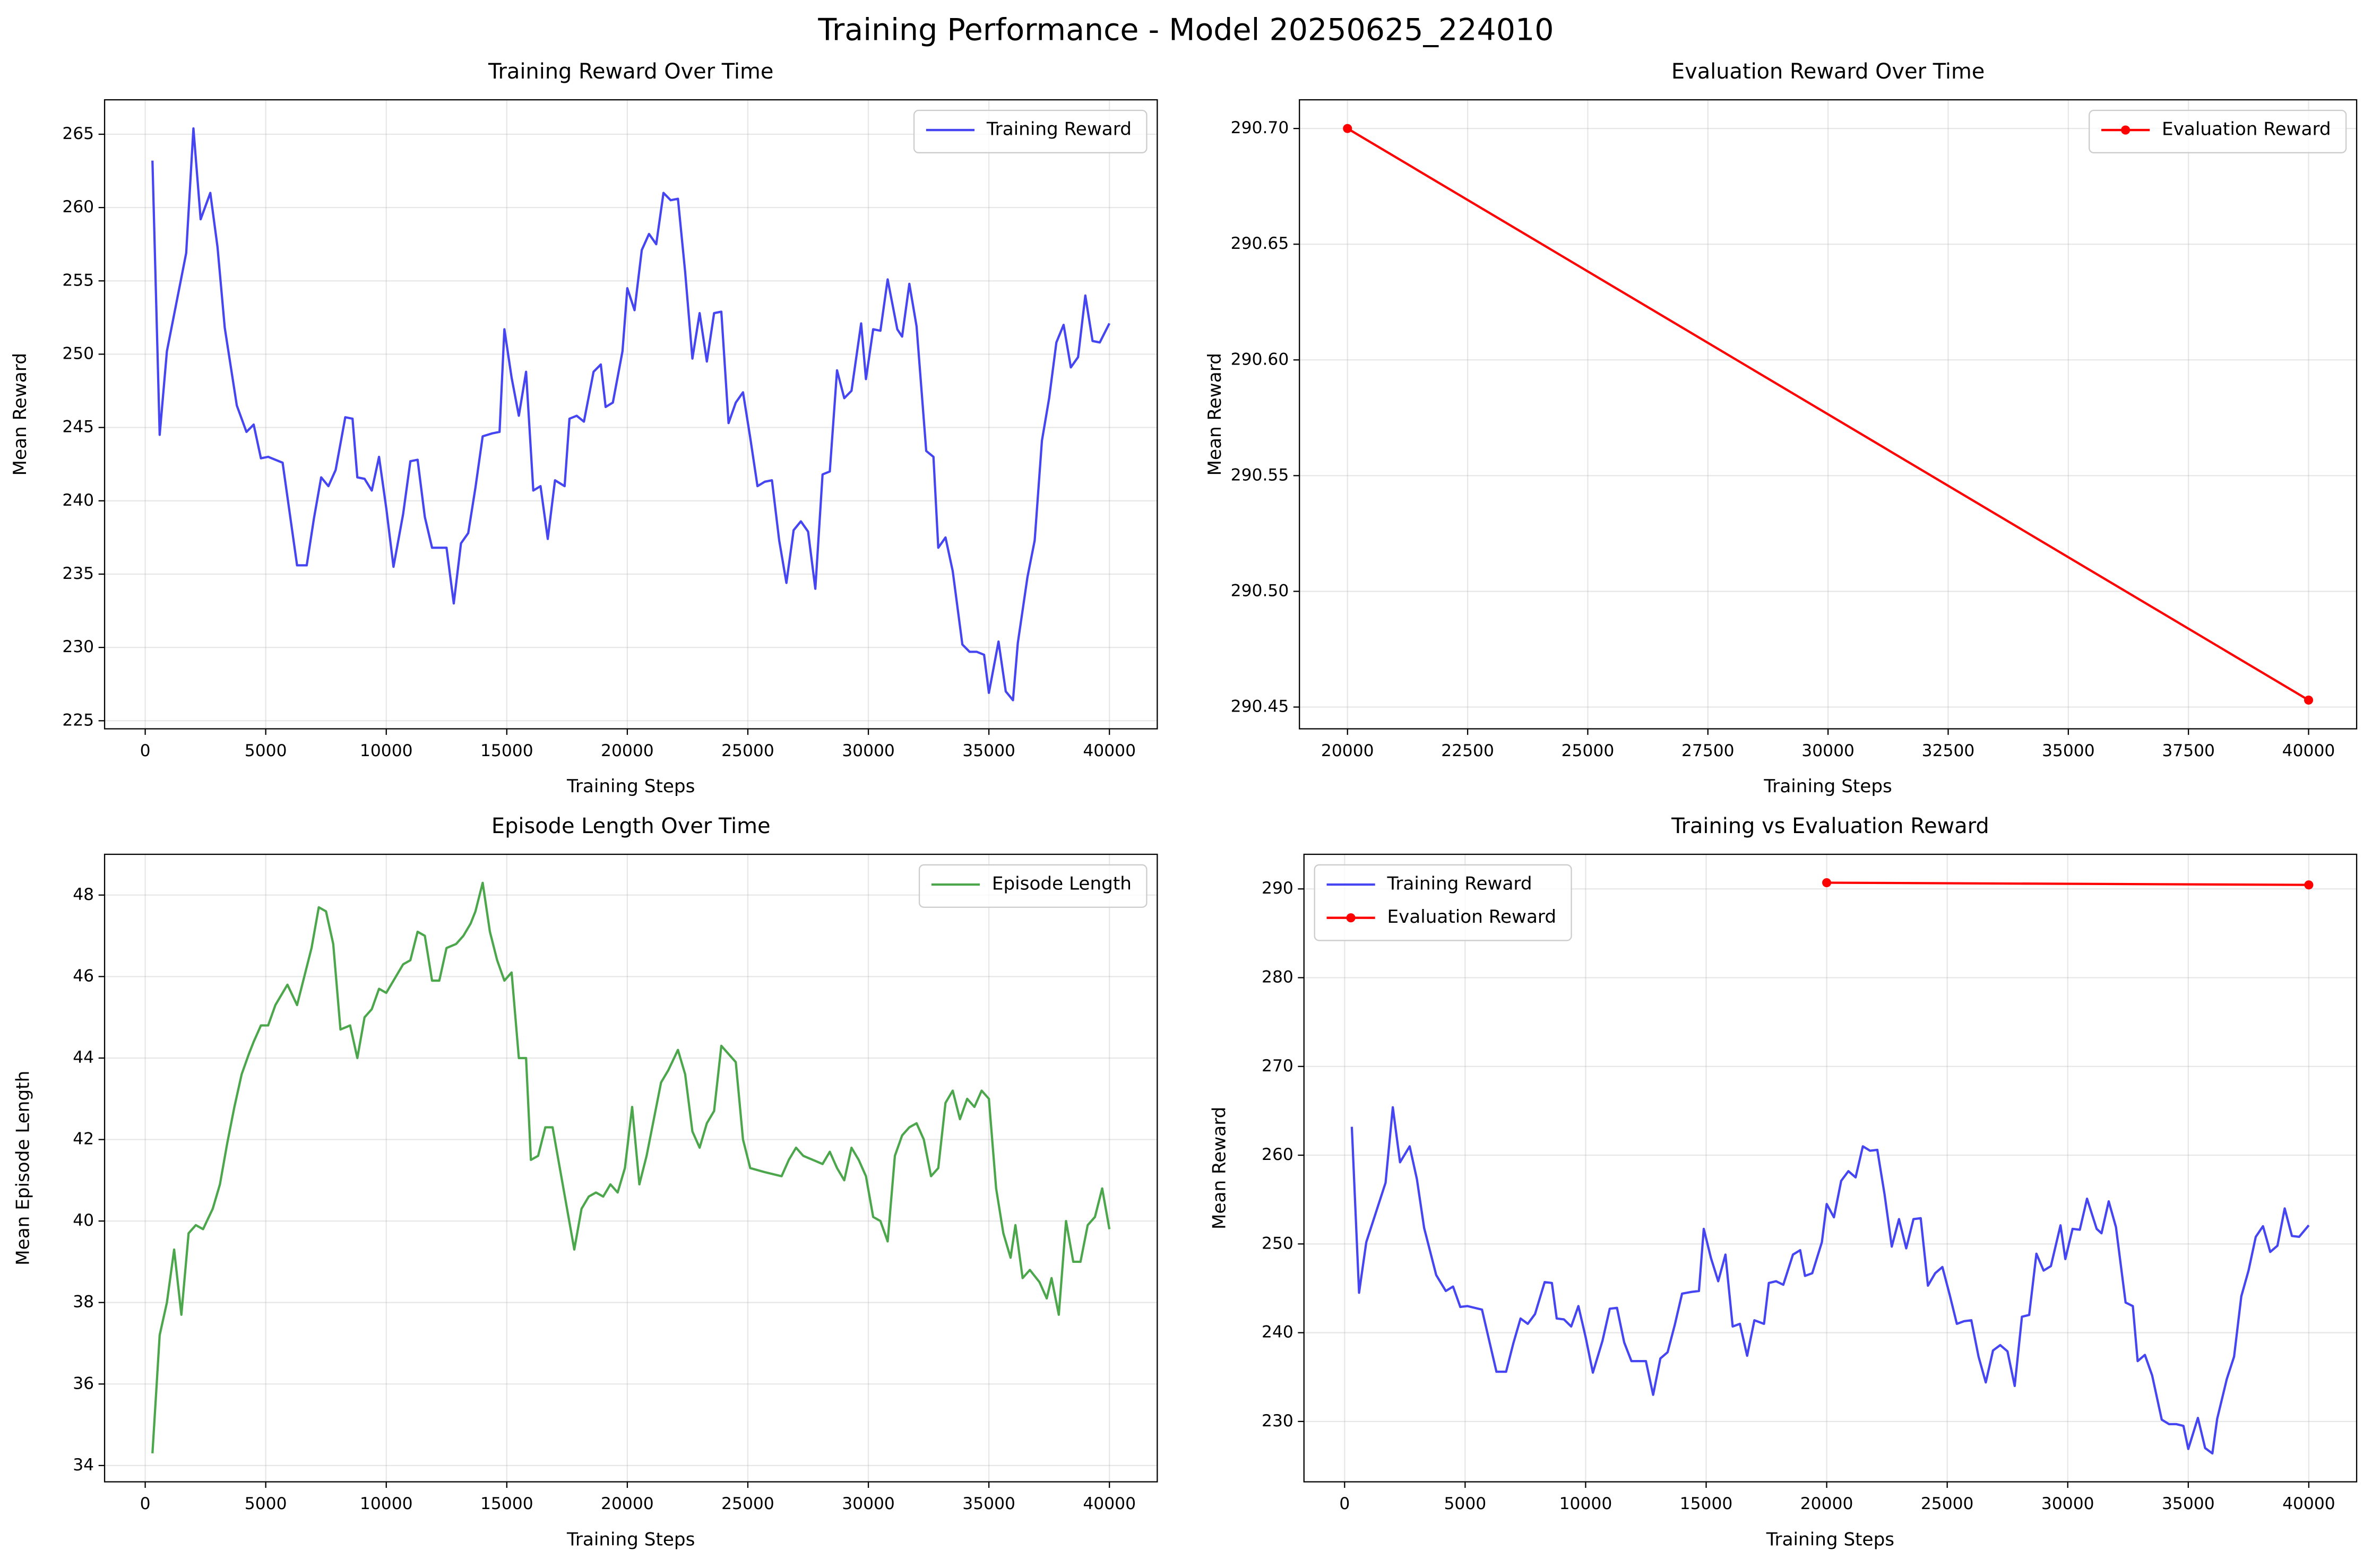 This screenshot has width=2372, height=1568. I want to click on legend: Training Reward Evaluation Reward, so click(1443, 902).